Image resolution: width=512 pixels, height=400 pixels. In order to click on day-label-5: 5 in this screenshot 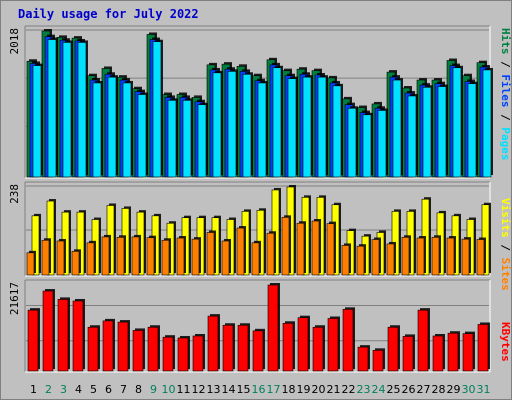, I will do `click(93, 389)`.